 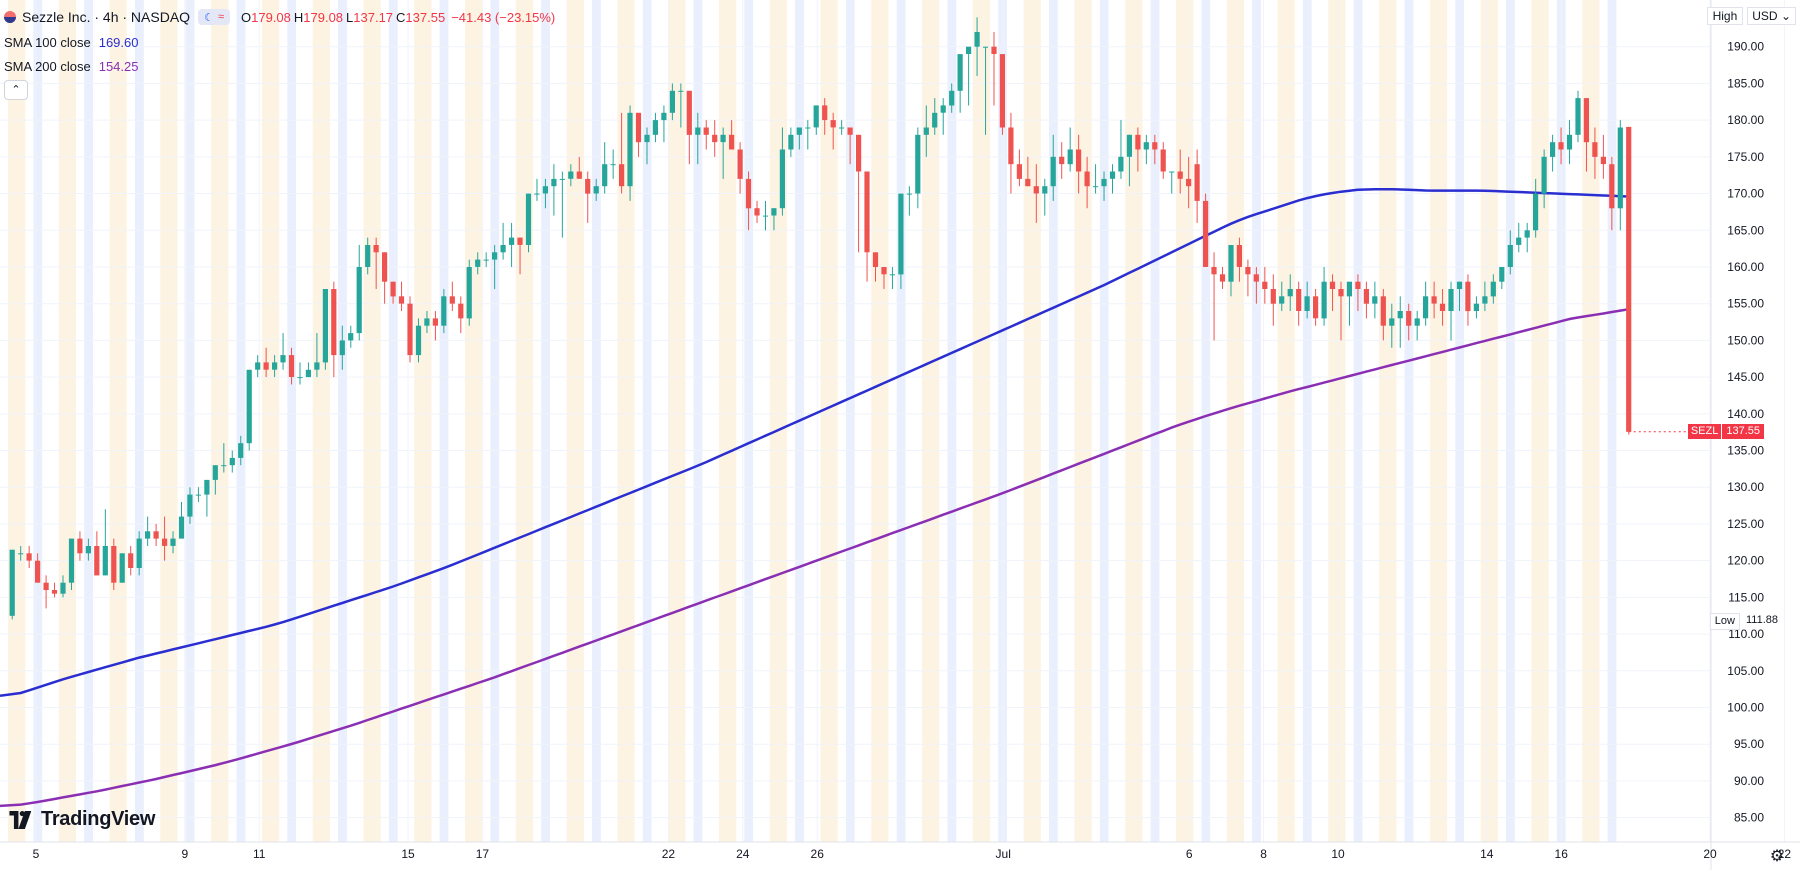 I want to click on sma-200-legend-row: SMA 200 close 154.25, so click(x=279, y=66).